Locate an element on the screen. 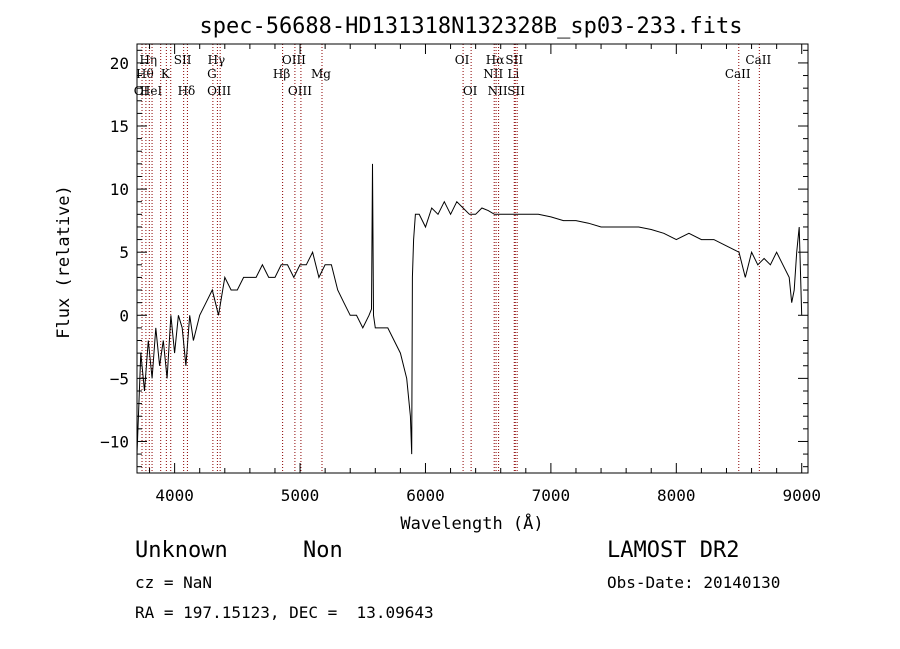 The height and width of the screenshot is (649, 900). line-label: Hη is located at coordinates (148, 60).